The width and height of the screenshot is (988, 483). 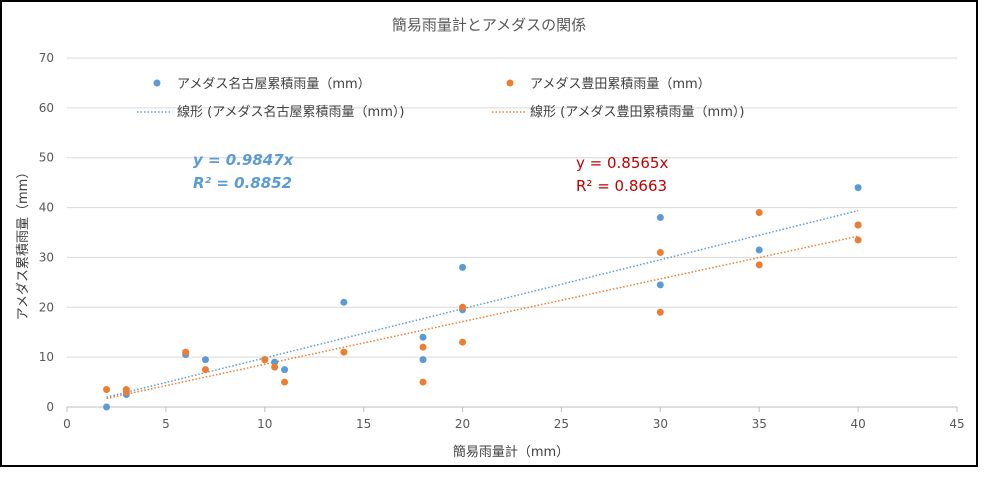 What do you see at coordinates (242, 183) in the screenshot?
I see `r2-nagoya: R² = 0.8852` at bounding box center [242, 183].